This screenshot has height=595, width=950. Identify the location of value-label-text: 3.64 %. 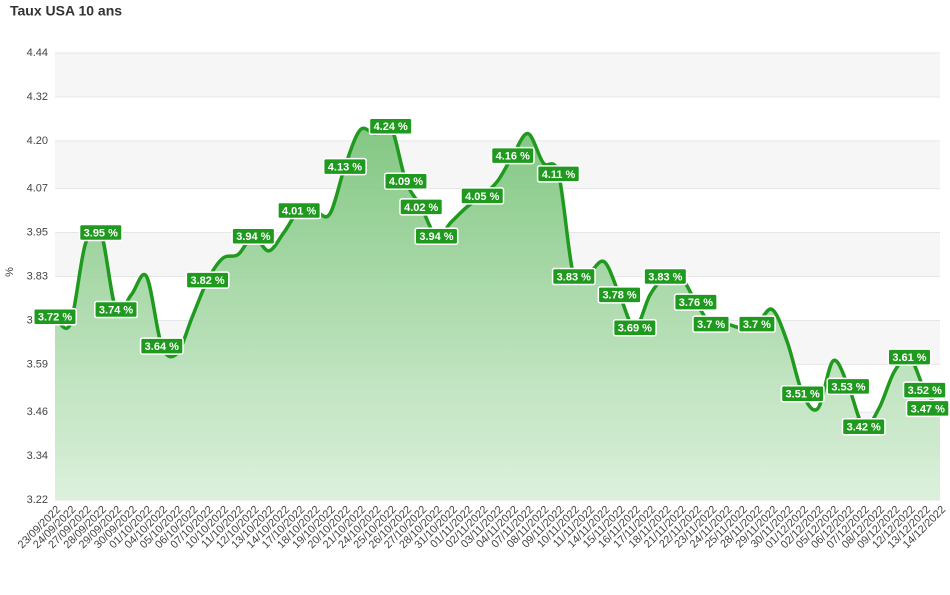
(162, 347).